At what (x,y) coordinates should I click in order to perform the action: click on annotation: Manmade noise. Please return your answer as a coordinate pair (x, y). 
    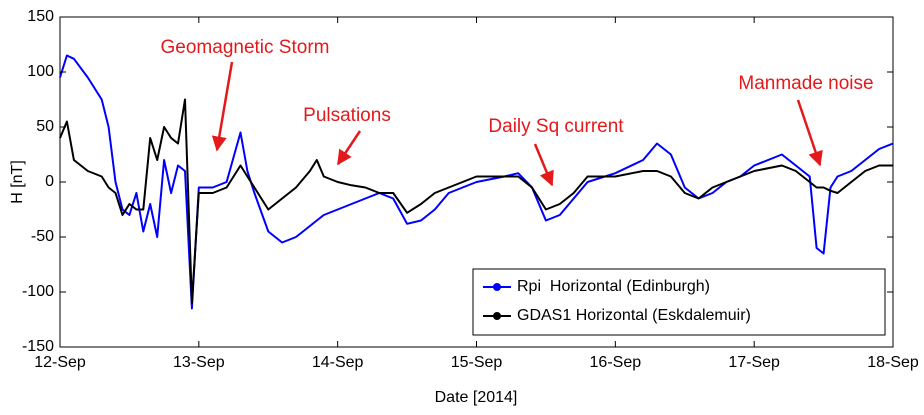
    Looking at the image, I should click on (805, 83).